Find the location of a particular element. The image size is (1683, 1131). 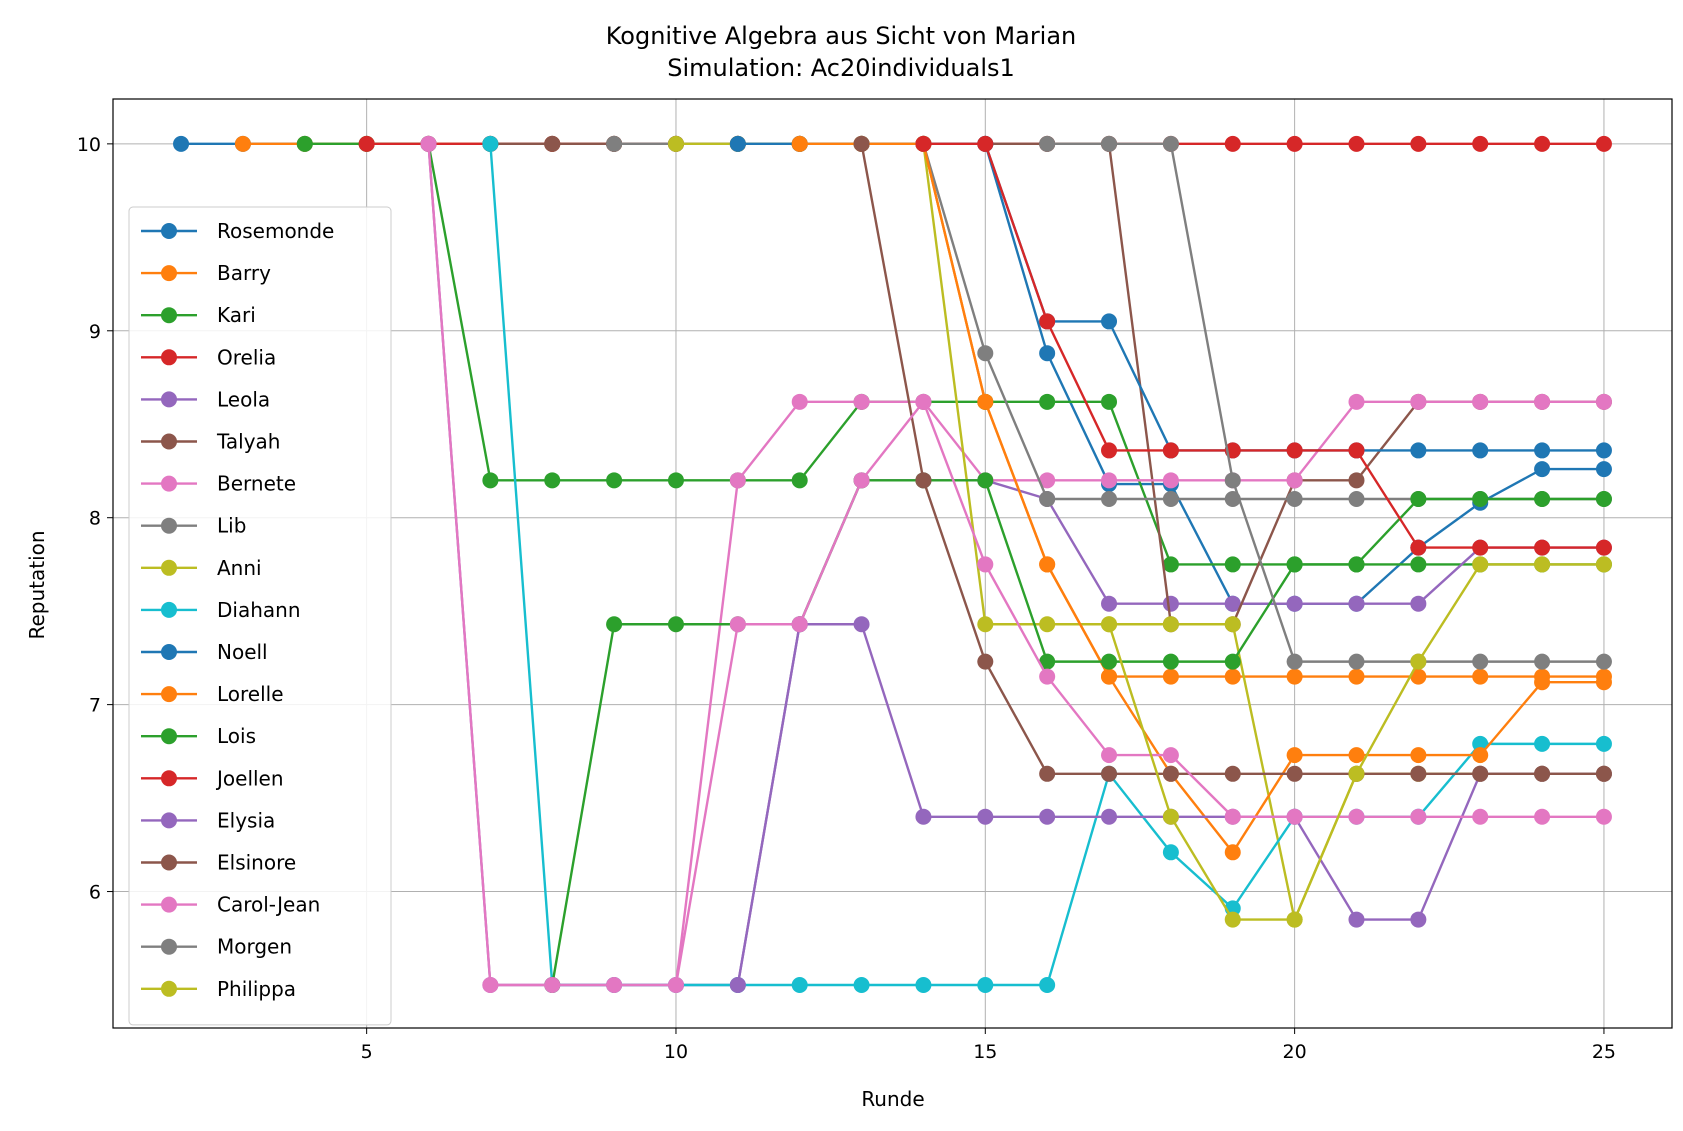

legend-label: Lois is located at coordinates (236, 736).